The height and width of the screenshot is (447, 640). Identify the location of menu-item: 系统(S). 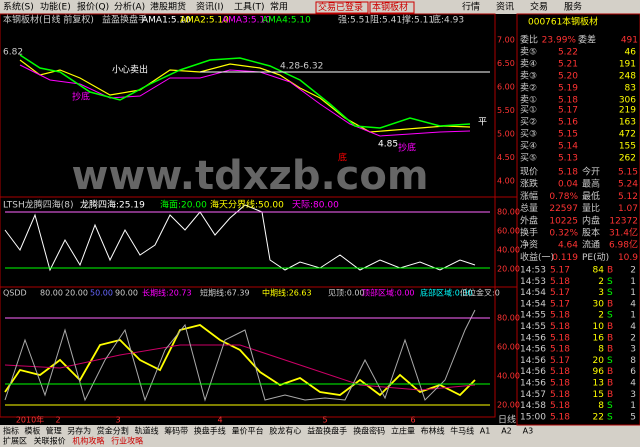
(18, 7).